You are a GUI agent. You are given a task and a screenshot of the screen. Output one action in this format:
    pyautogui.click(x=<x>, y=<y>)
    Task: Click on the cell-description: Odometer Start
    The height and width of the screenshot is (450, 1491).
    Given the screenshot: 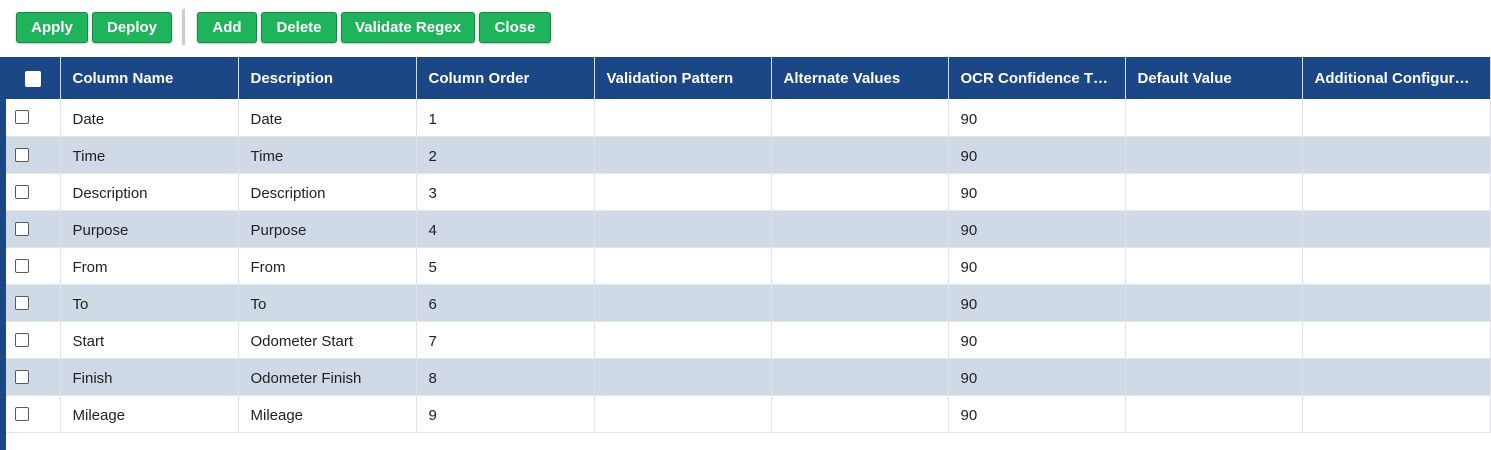 What is the action you would take?
    pyautogui.click(x=327, y=340)
    